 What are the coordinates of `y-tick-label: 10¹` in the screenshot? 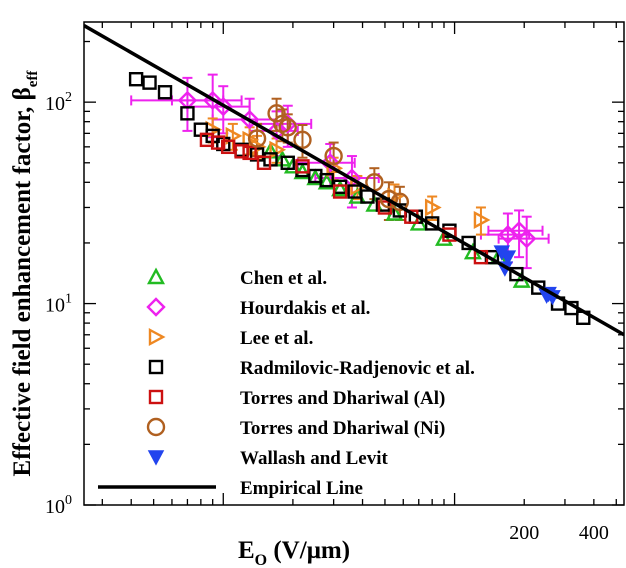 It's located at (58, 304).